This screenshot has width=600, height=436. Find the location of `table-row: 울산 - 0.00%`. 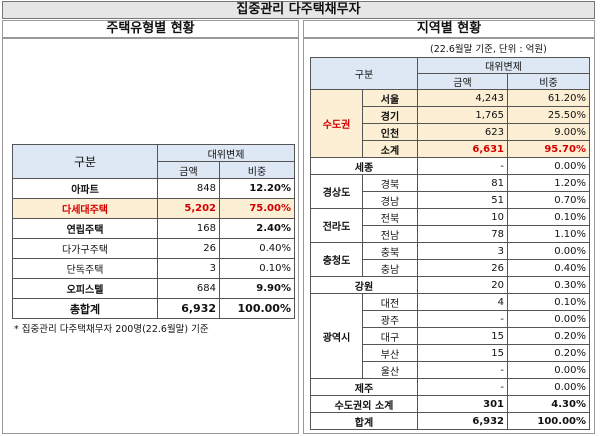

table-row: 울산 - 0.00% is located at coordinates (450, 370).